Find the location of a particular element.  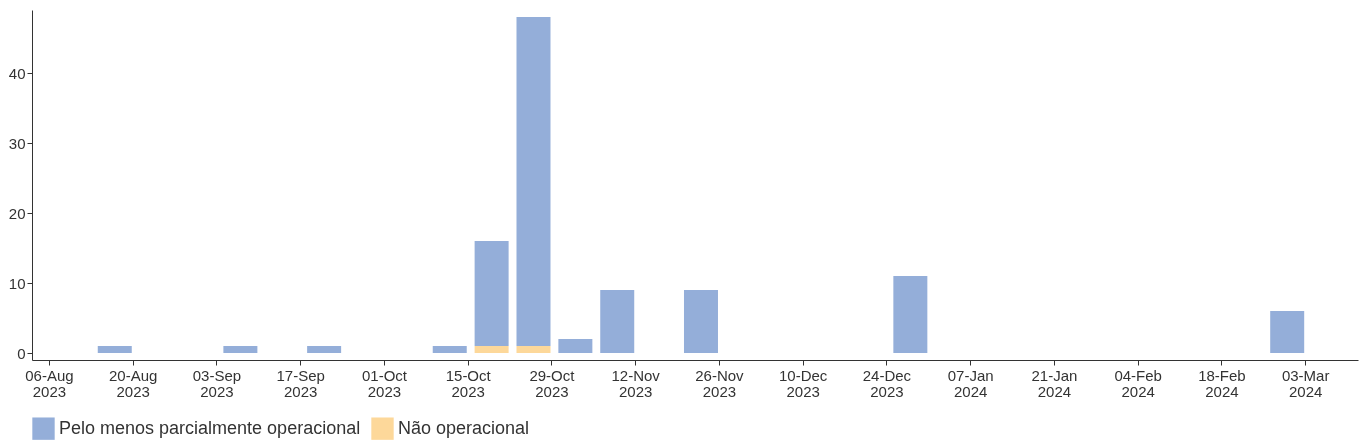

x-tick-label: 24-Dec 2023 is located at coordinates (887, 383).